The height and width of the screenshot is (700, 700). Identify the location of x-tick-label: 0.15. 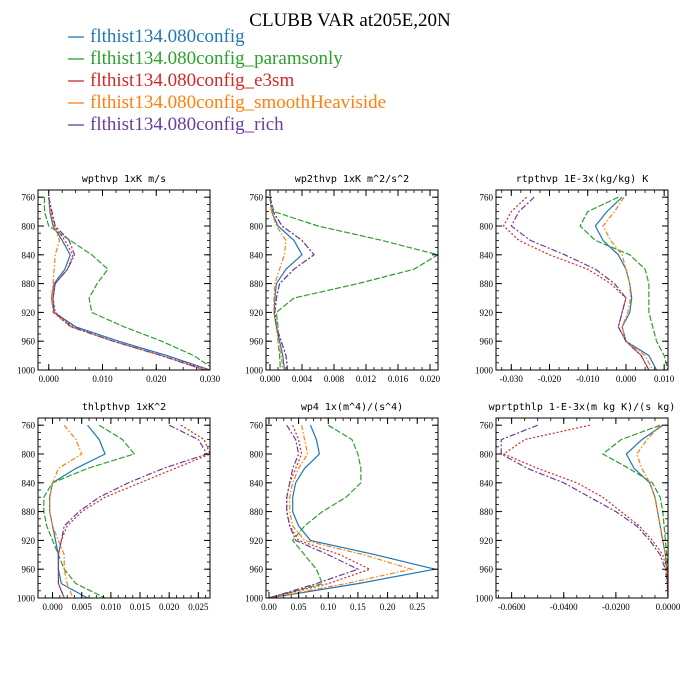
(358, 607).